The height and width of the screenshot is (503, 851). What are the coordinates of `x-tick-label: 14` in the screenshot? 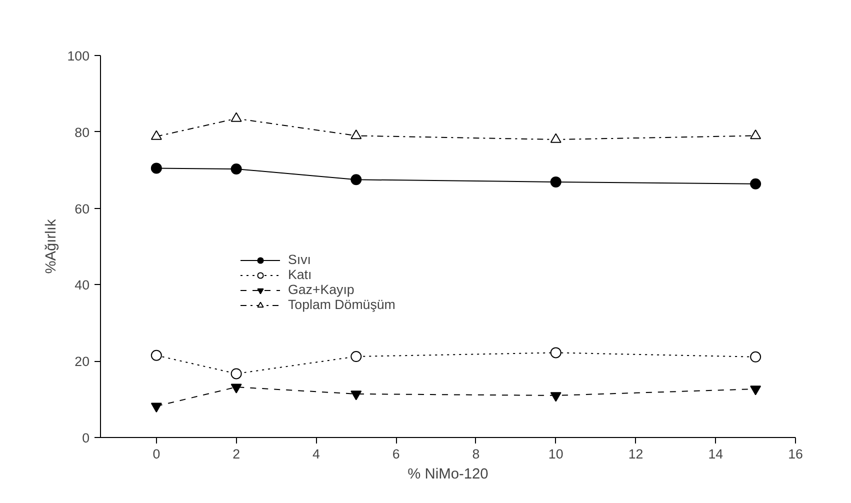 It's located at (716, 454).